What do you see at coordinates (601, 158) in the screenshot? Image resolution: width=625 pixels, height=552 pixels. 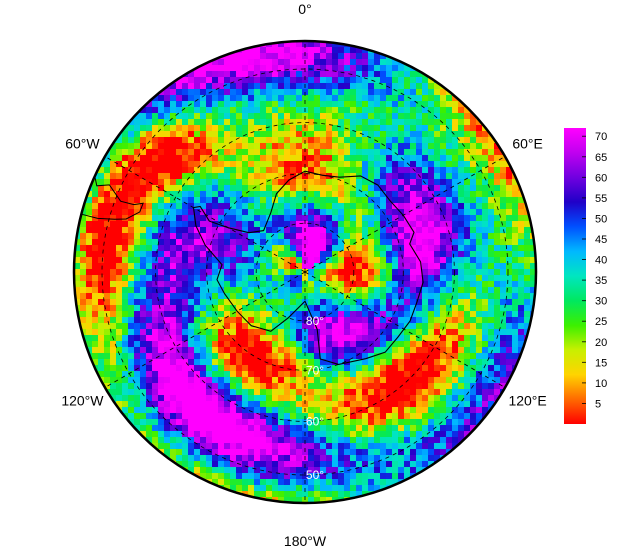 I see `colorbar-tick-label: 65` at bounding box center [601, 158].